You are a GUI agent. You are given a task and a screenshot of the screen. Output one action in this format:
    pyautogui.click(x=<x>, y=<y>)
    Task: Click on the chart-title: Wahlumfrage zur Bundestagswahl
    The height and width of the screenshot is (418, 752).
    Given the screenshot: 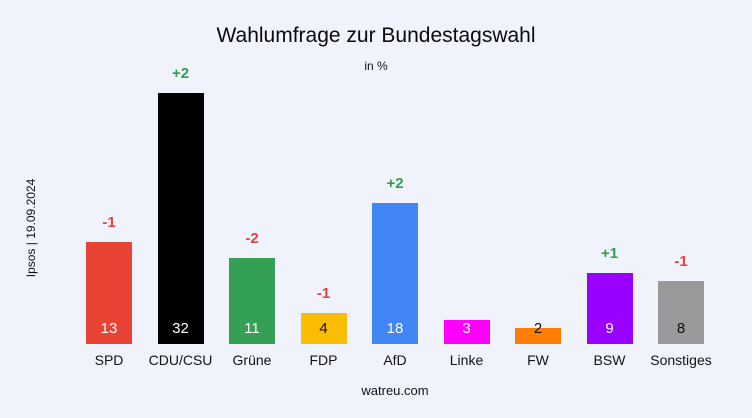 What is the action you would take?
    pyautogui.click(x=376, y=35)
    